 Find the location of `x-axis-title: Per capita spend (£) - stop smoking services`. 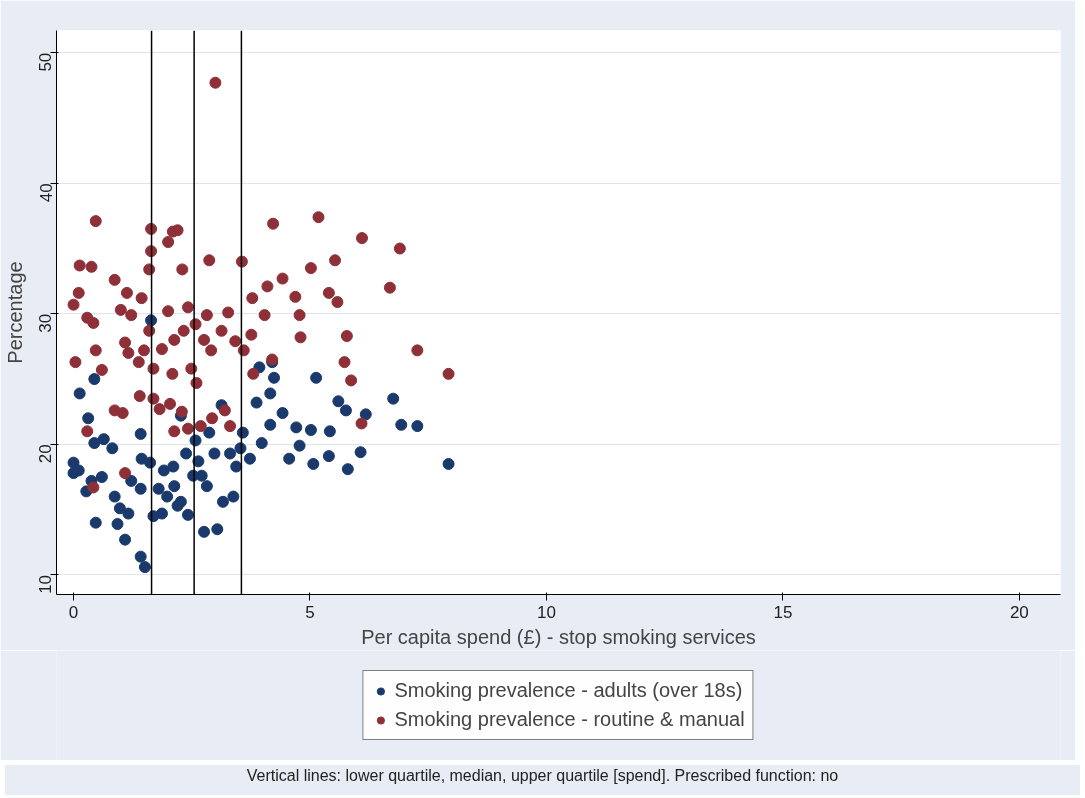

x-axis-title: Per capita spend (£) - stop smoking services is located at coordinates (558, 636).